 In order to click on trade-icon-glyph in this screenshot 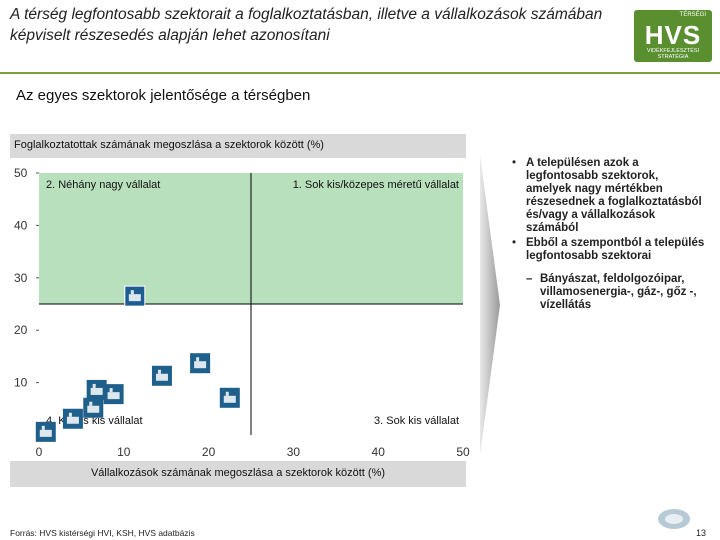, I will do `click(113, 396)`.